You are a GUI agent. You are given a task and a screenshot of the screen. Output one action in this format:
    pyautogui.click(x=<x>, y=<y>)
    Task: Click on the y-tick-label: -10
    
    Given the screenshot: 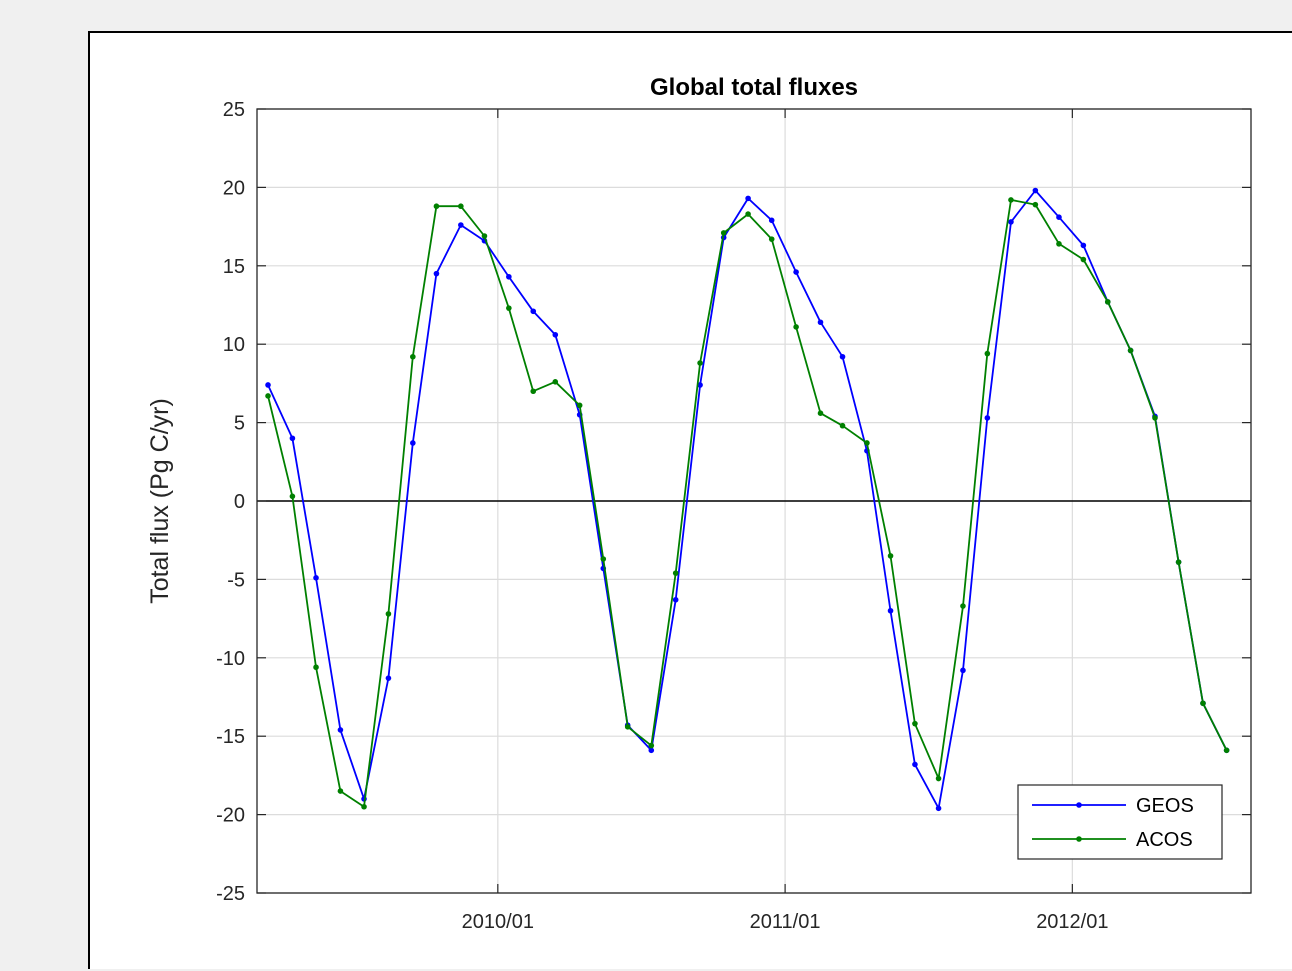 What is the action you would take?
    pyautogui.click(x=230, y=659)
    